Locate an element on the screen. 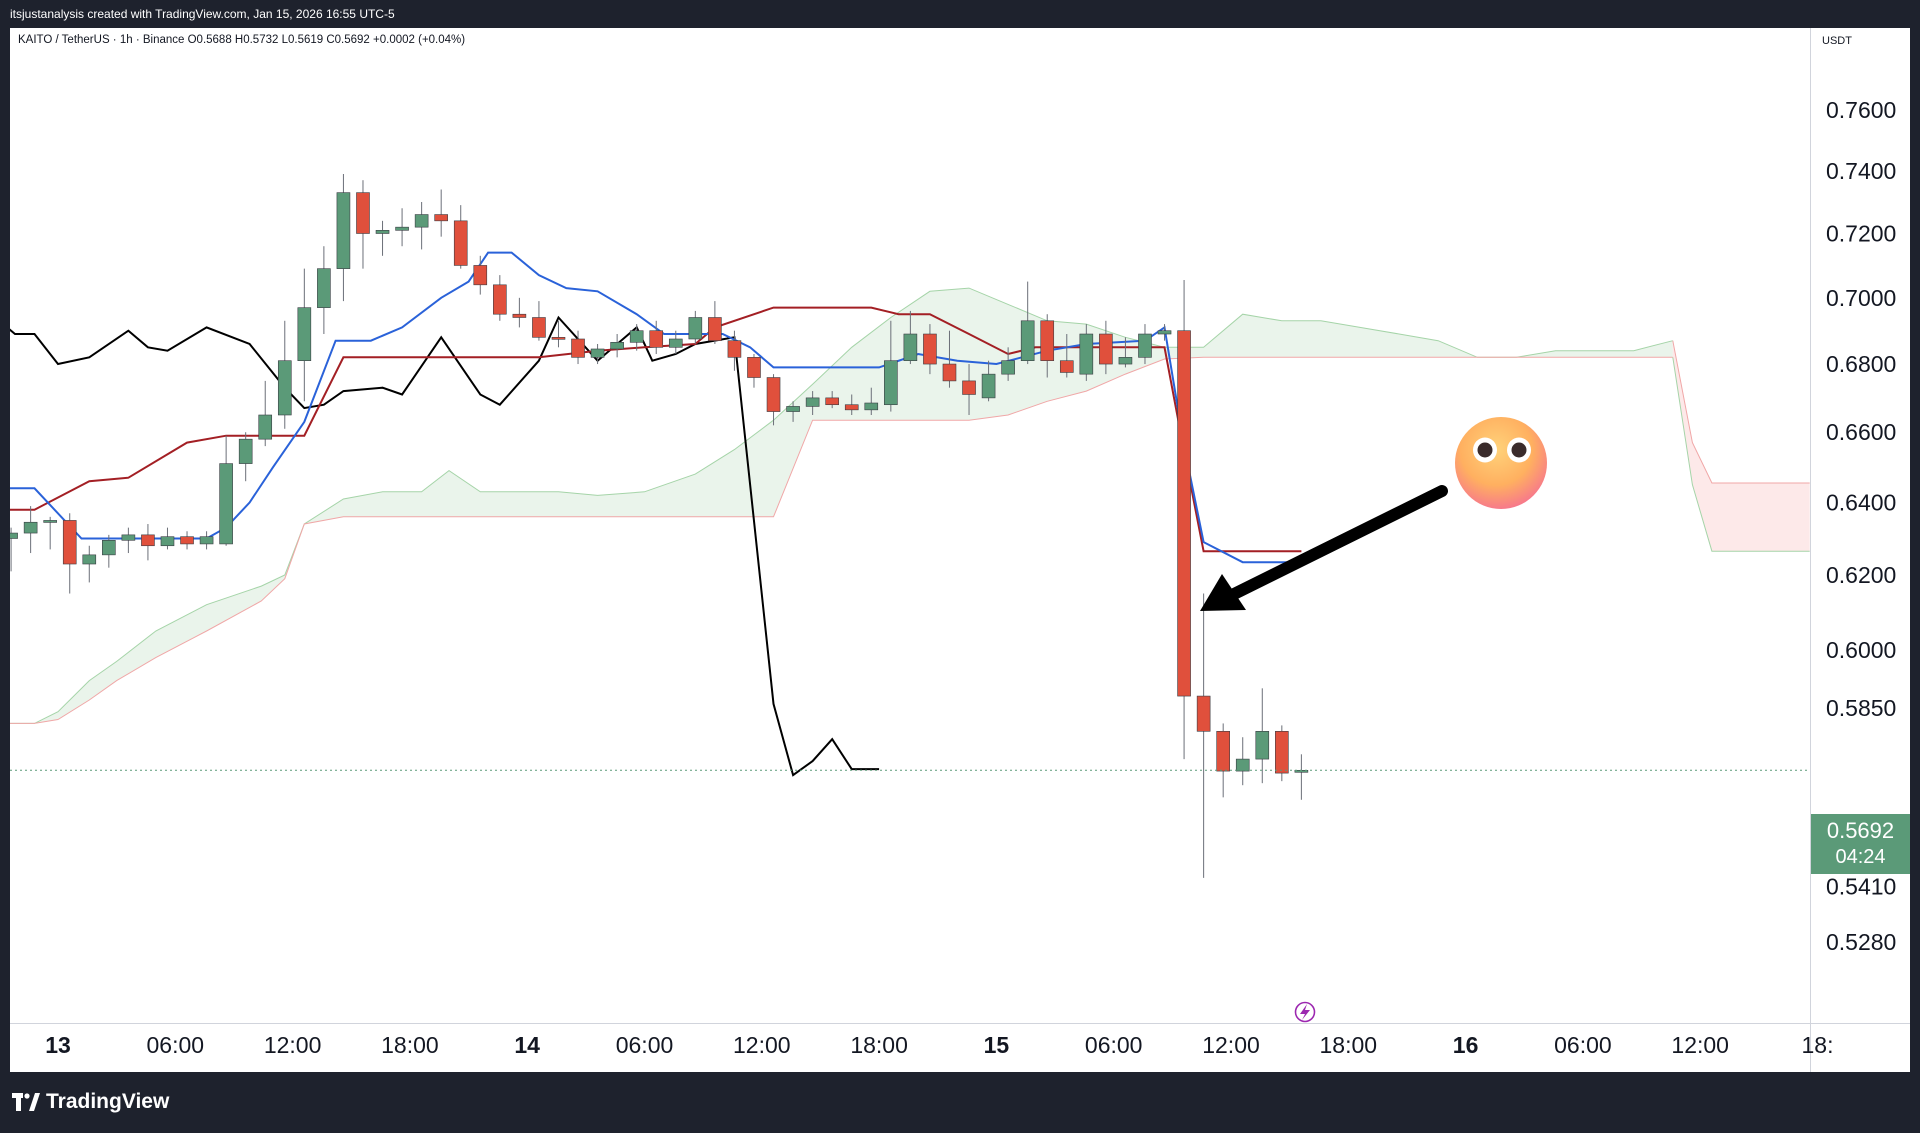  leading-span-a-bearish is located at coordinates (1741, 412).